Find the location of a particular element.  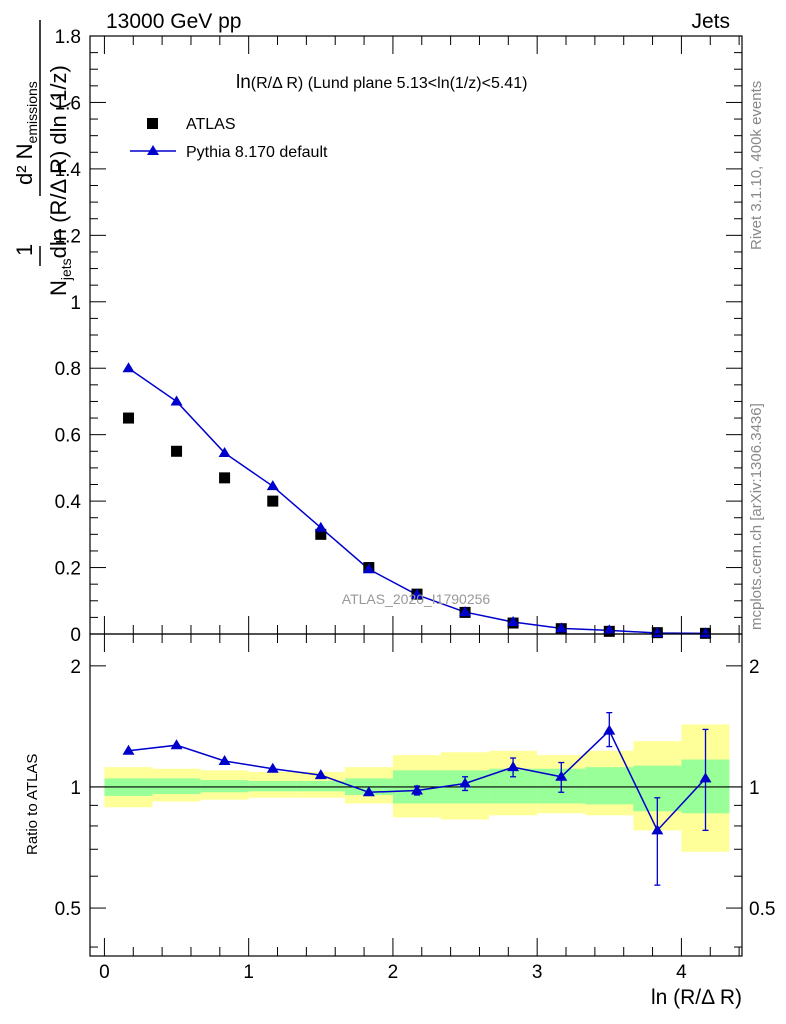

x-tick-label: 1 is located at coordinates (248, 972).